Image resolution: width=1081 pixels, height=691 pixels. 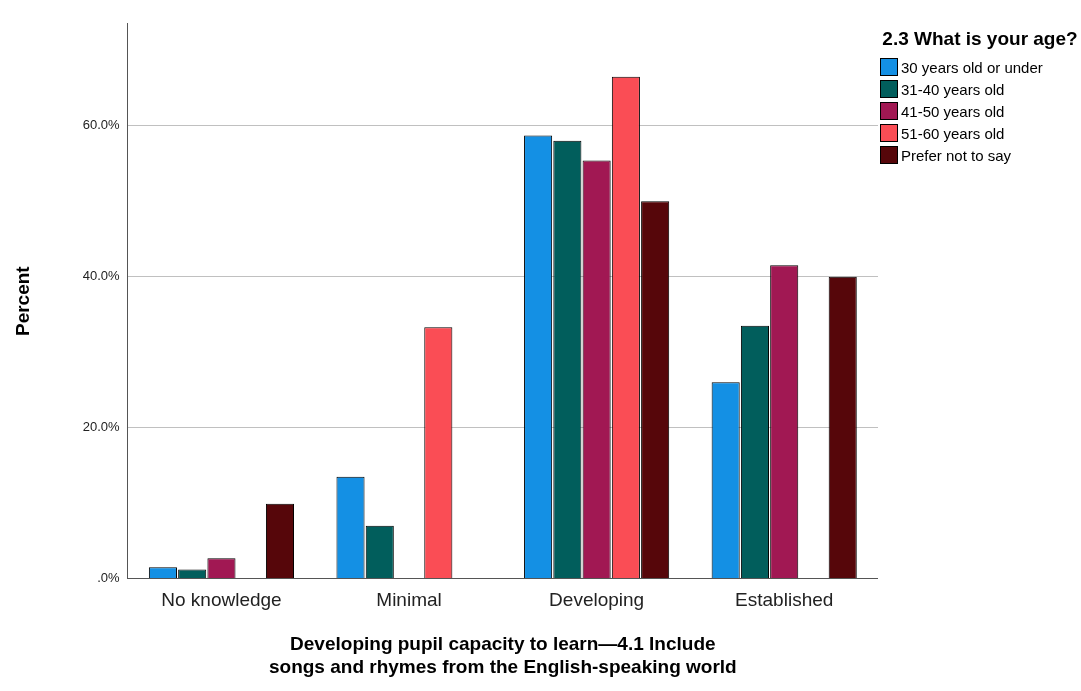 I want to click on x-tick-label: Established, so click(x=784, y=600).